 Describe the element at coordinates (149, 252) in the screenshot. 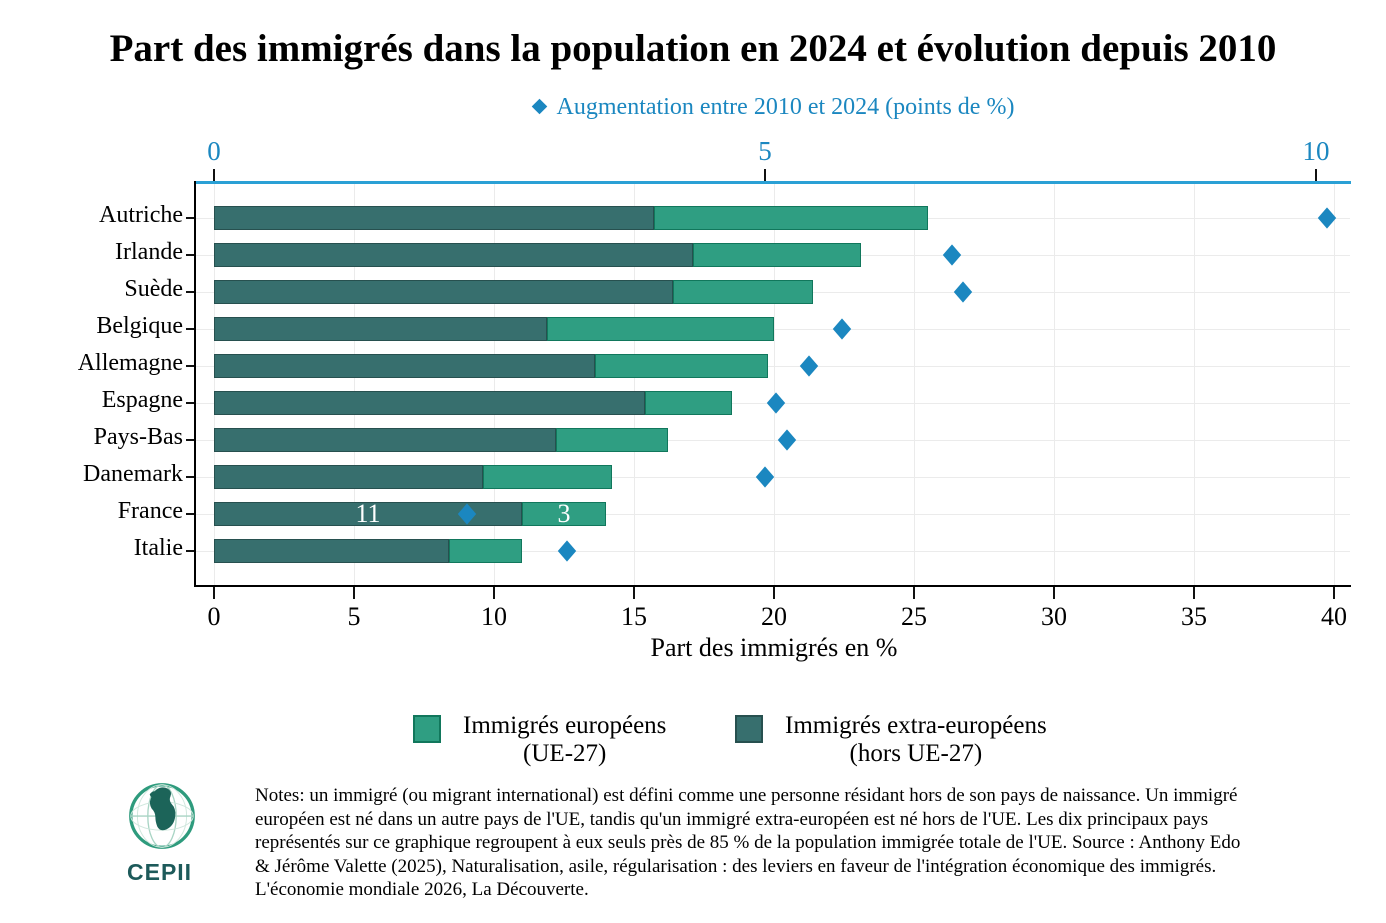

I see `category-label-irlande: Irlande` at that location.